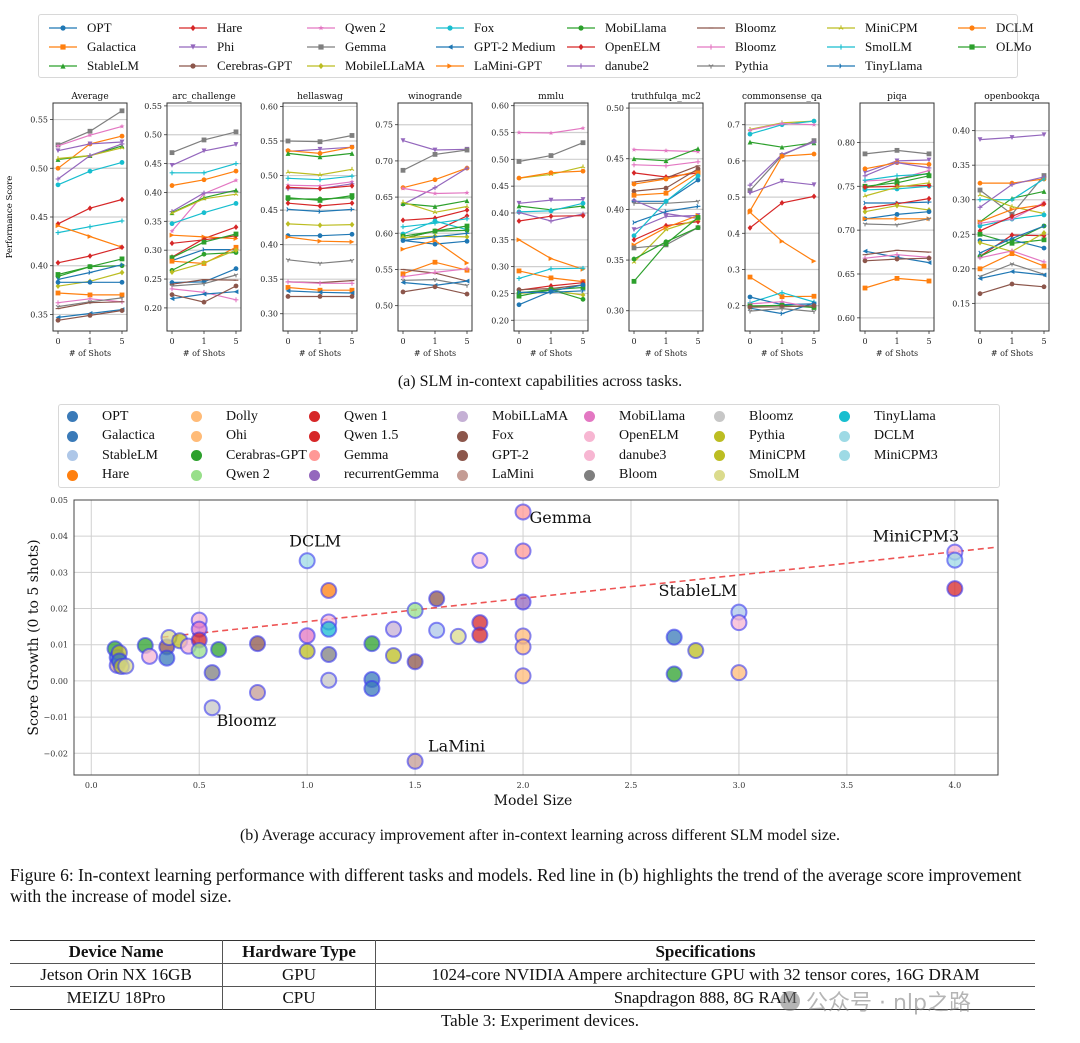  I want to click on x-axis-label: # of Shots, so click(320, 353).